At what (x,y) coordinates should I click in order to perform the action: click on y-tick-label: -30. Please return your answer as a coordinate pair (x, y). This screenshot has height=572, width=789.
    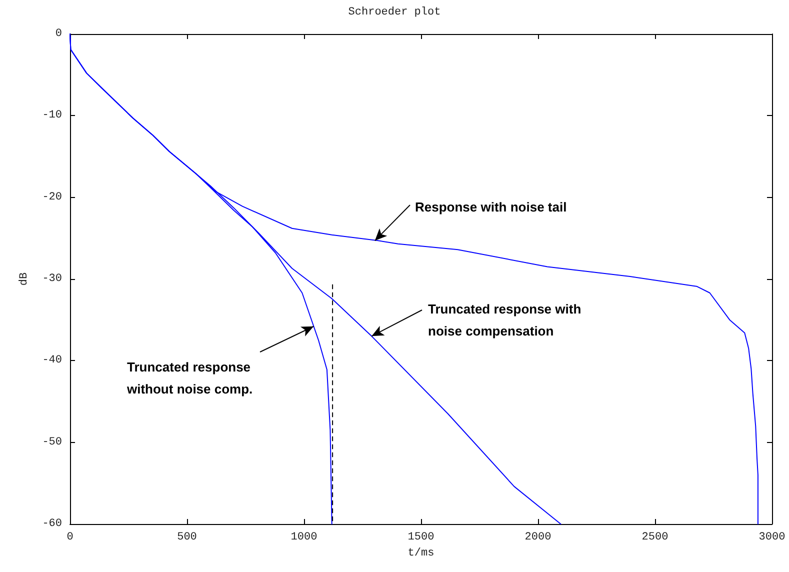
    Looking at the image, I should click on (52, 279).